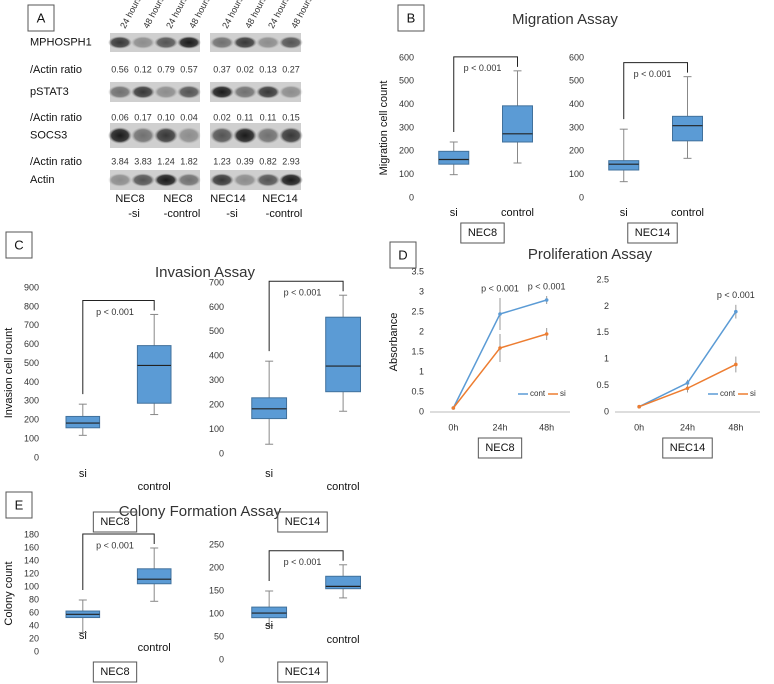 Image resolution: width=774 pixels, height=684 pixels. What do you see at coordinates (602, 385) in the screenshot?
I see `y-tick-label: 0.5` at bounding box center [602, 385].